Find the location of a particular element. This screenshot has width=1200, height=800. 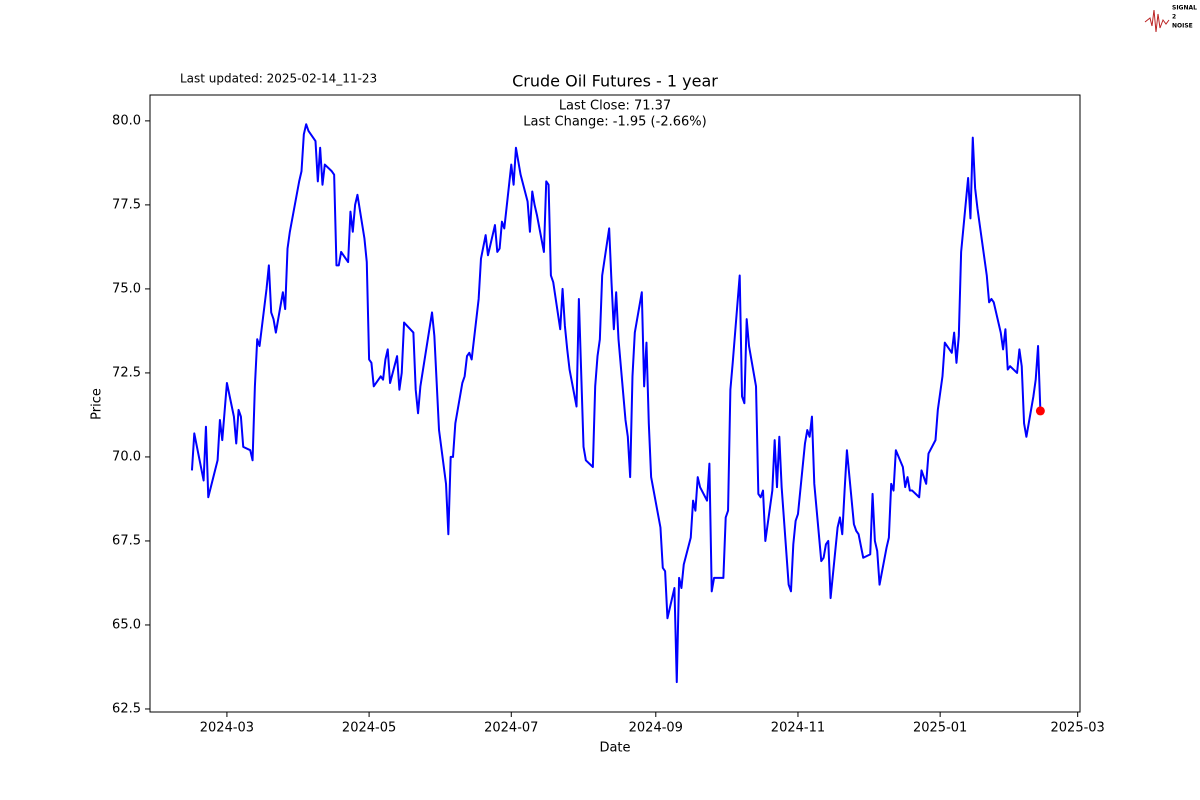

y-axis-label: Price is located at coordinates (97, 404).